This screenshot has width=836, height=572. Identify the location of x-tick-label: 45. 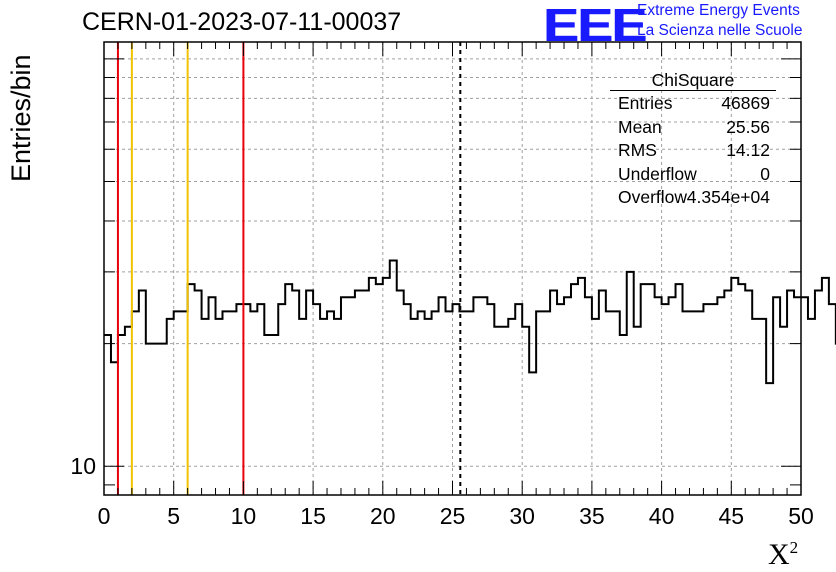
(732, 516).